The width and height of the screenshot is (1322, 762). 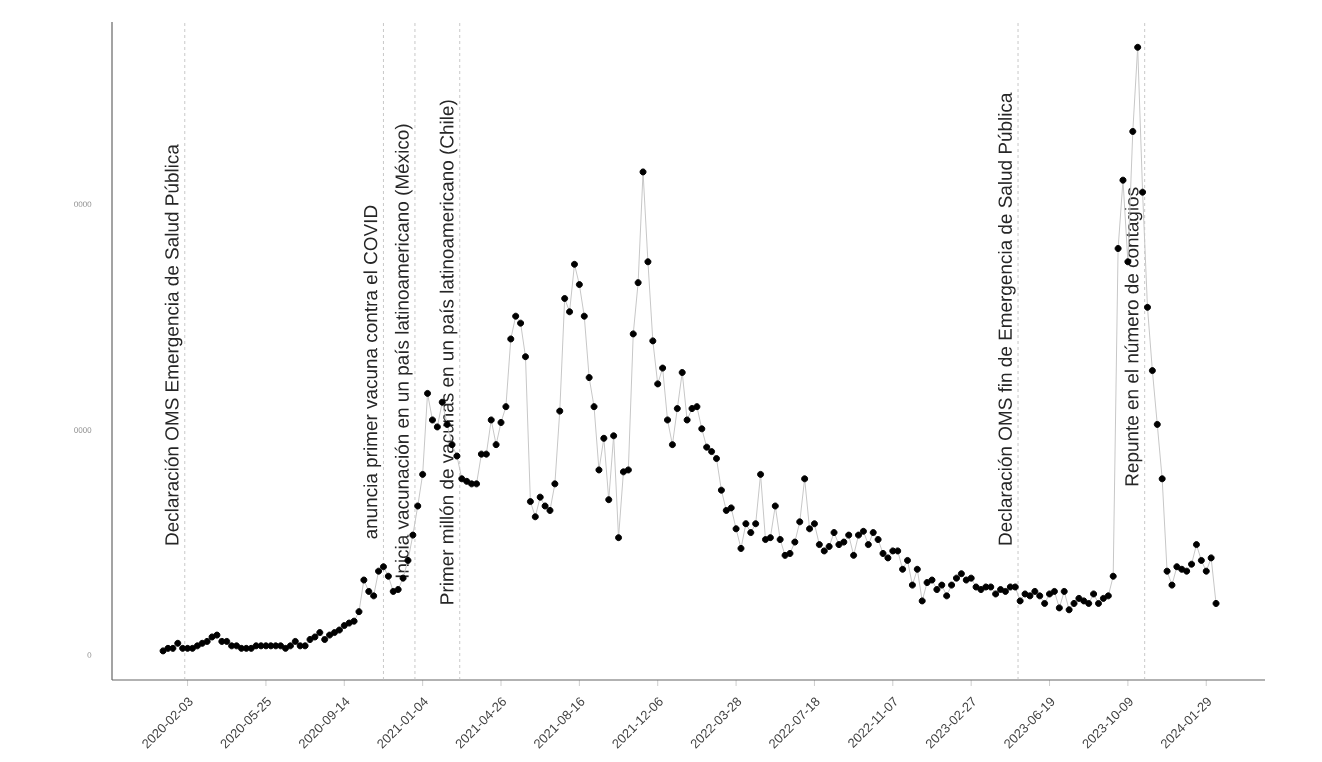 I want to click on ref-line-label: Inicia vacunación en un país latinoamericano (México), so click(x=403, y=351).